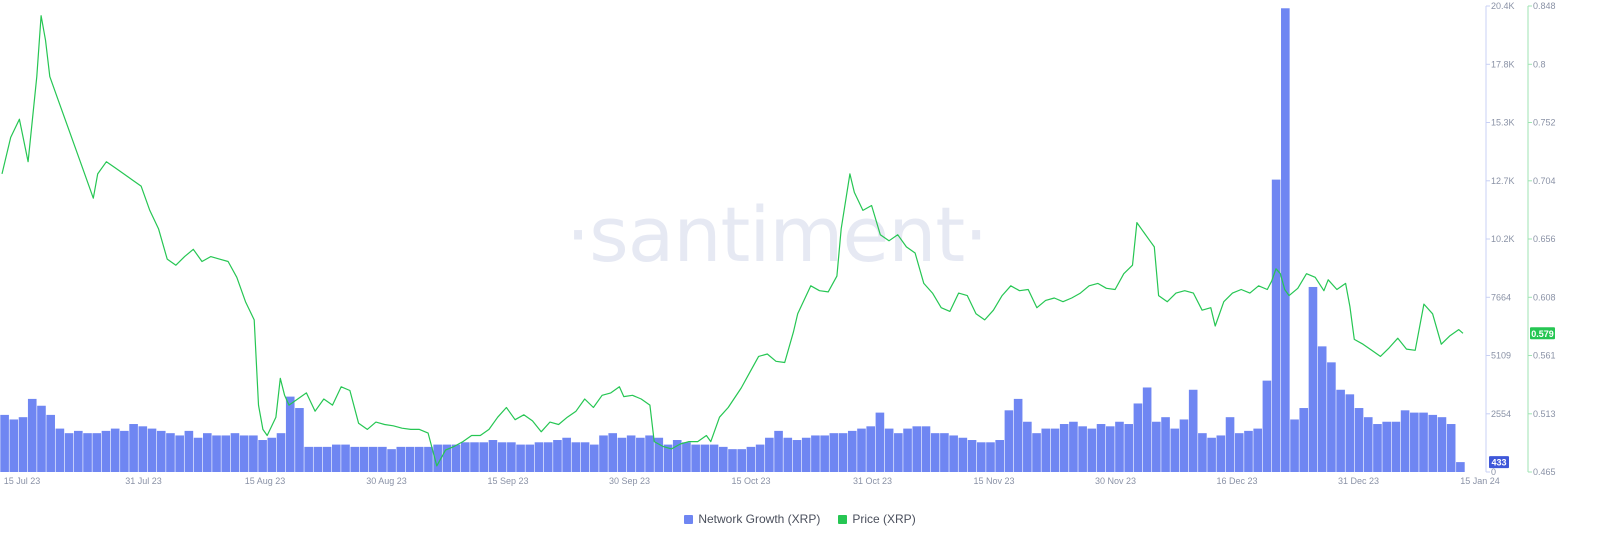  I want to click on growth-axis-tick-label: 2554, so click(1501, 414).